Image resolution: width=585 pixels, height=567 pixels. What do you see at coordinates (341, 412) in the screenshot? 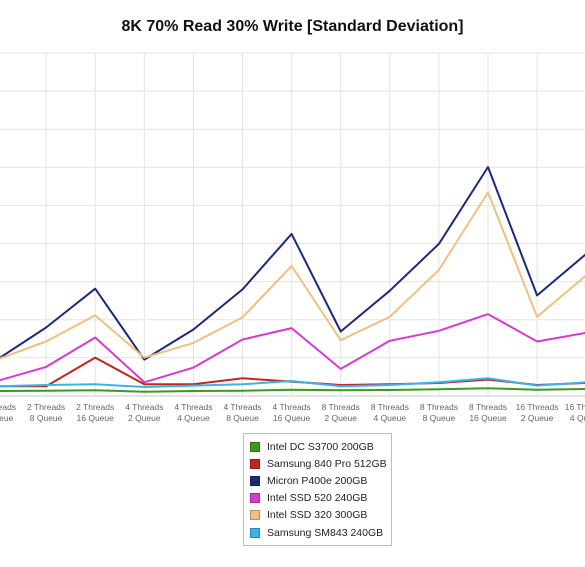
I see `x-tick-label: 8 Threads 2 Queue` at bounding box center [341, 412].